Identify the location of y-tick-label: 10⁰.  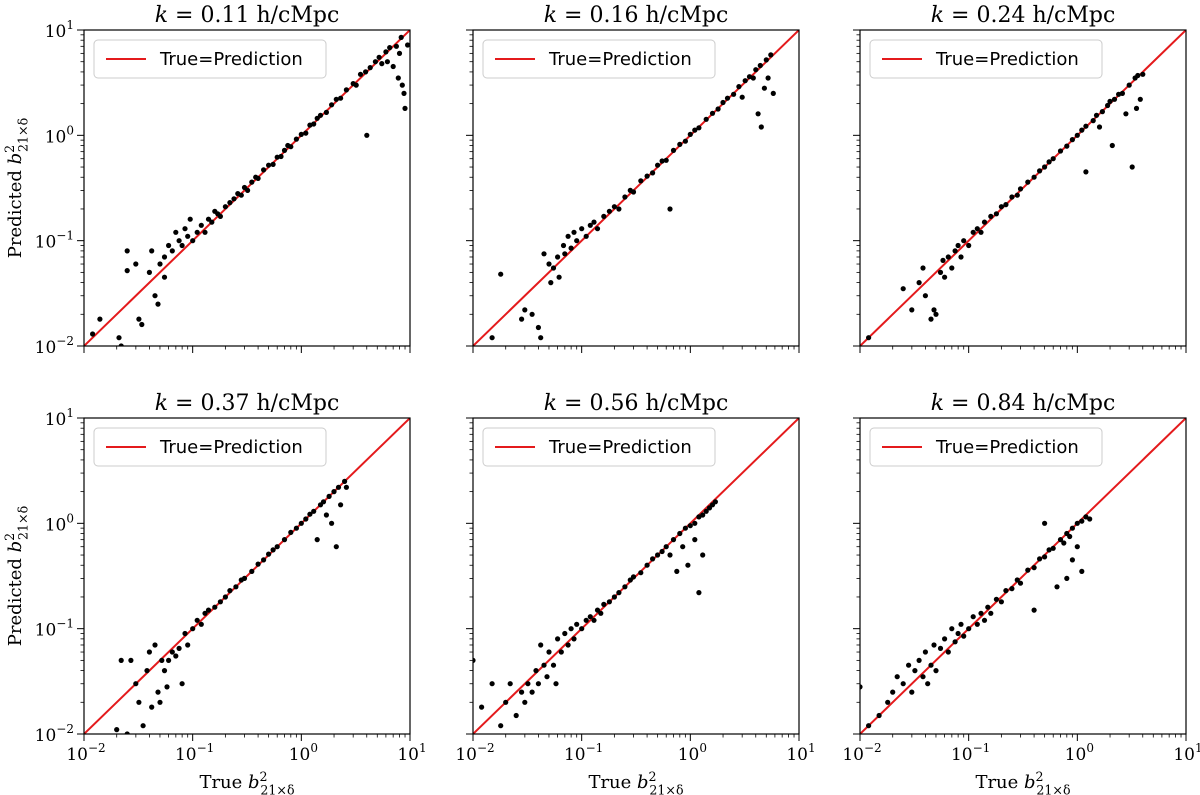
(59, 135).